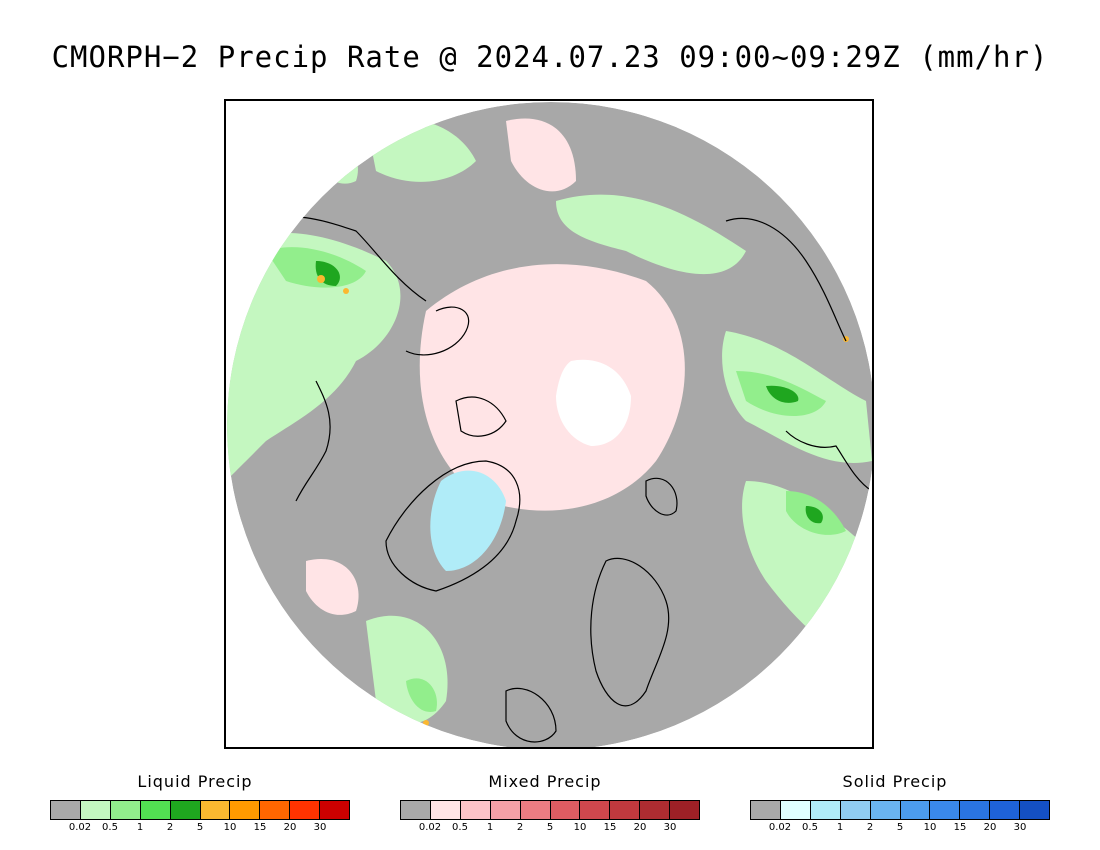  I want to click on legend-title: Solid Precip, so click(895, 781).